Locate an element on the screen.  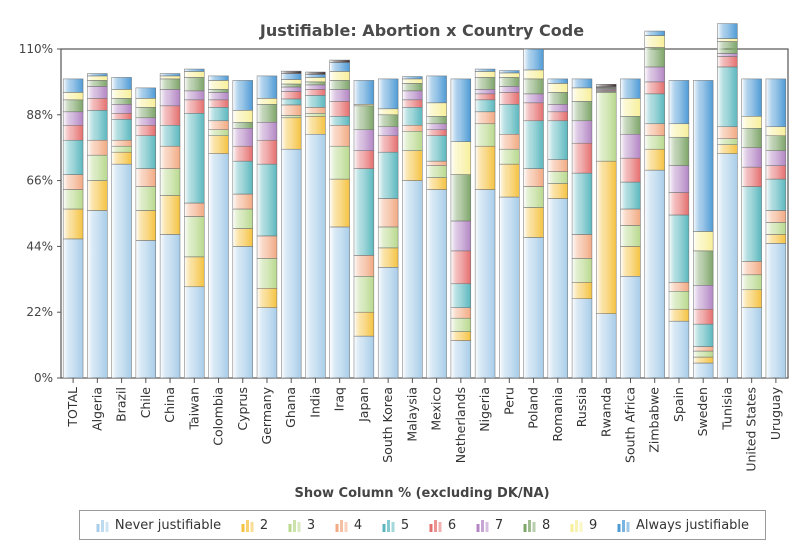
legend-item: Always justifiable is located at coordinates (683, 525).